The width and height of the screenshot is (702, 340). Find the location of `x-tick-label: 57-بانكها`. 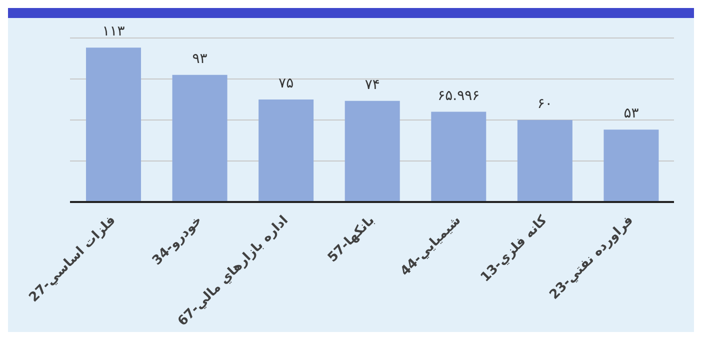

x-tick-label: 57-بانكها is located at coordinates (351, 239).